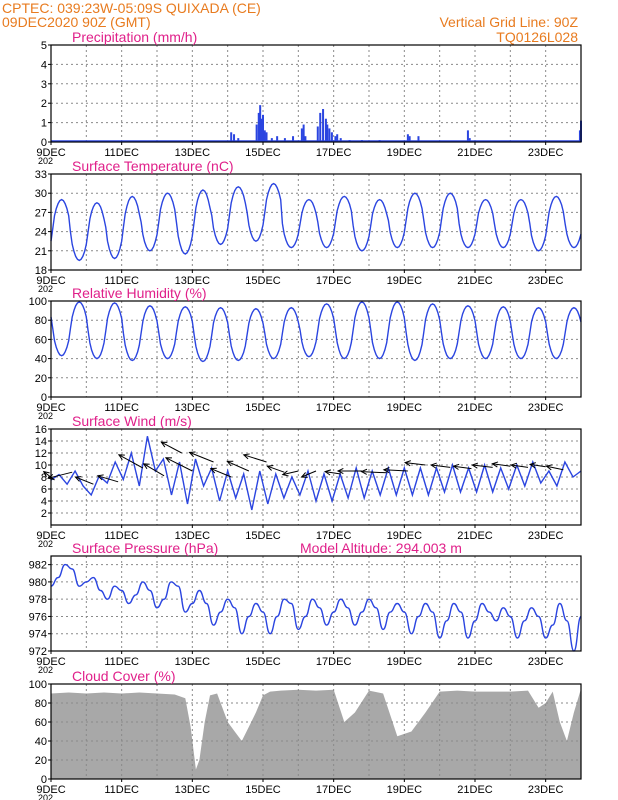  I want to click on y-tick-label: 18, so click(41, 271).